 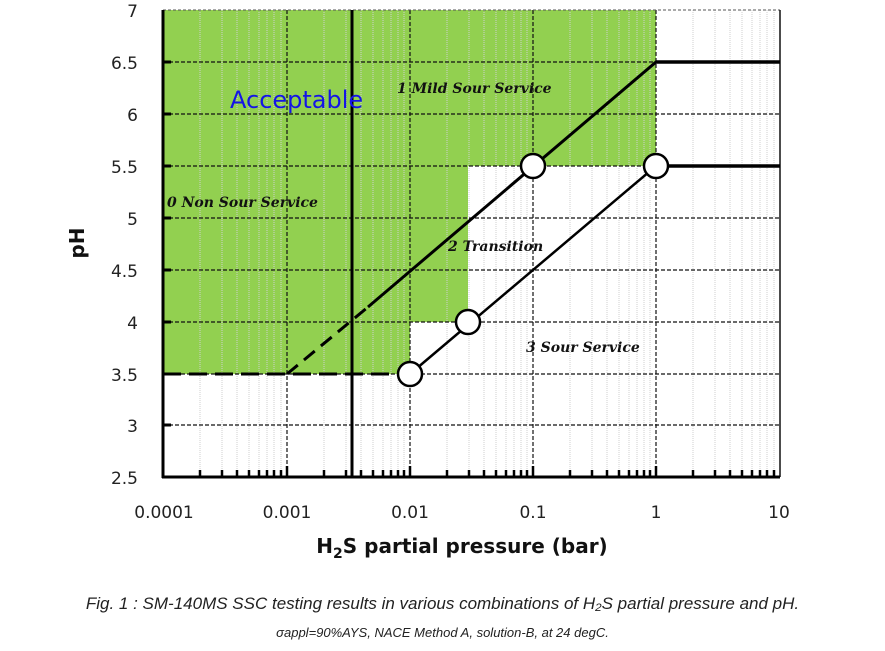 I want to click on y-tick-label: 5, so click(x=132, y=220).